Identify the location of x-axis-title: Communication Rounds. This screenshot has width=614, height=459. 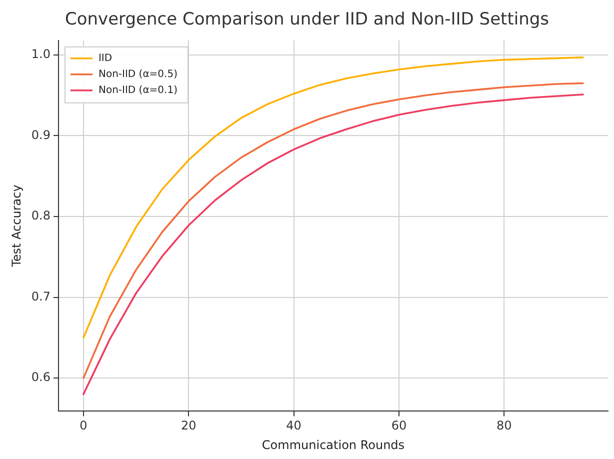
(333, 445).